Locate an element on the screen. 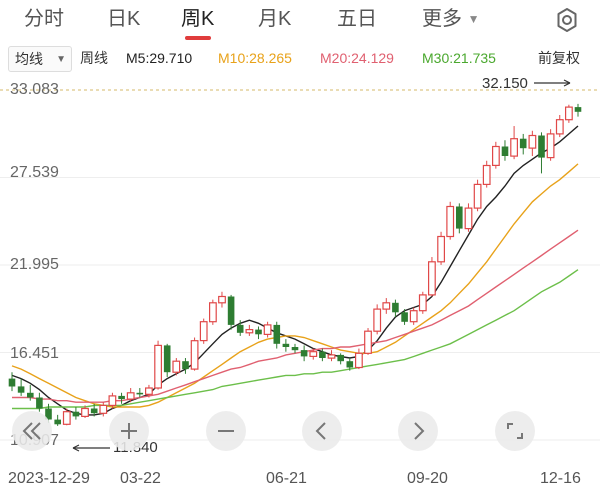 Image resolution: width=600 pixels, height=496 pixels. zoom-out-button is located at coordinates (226, 431).